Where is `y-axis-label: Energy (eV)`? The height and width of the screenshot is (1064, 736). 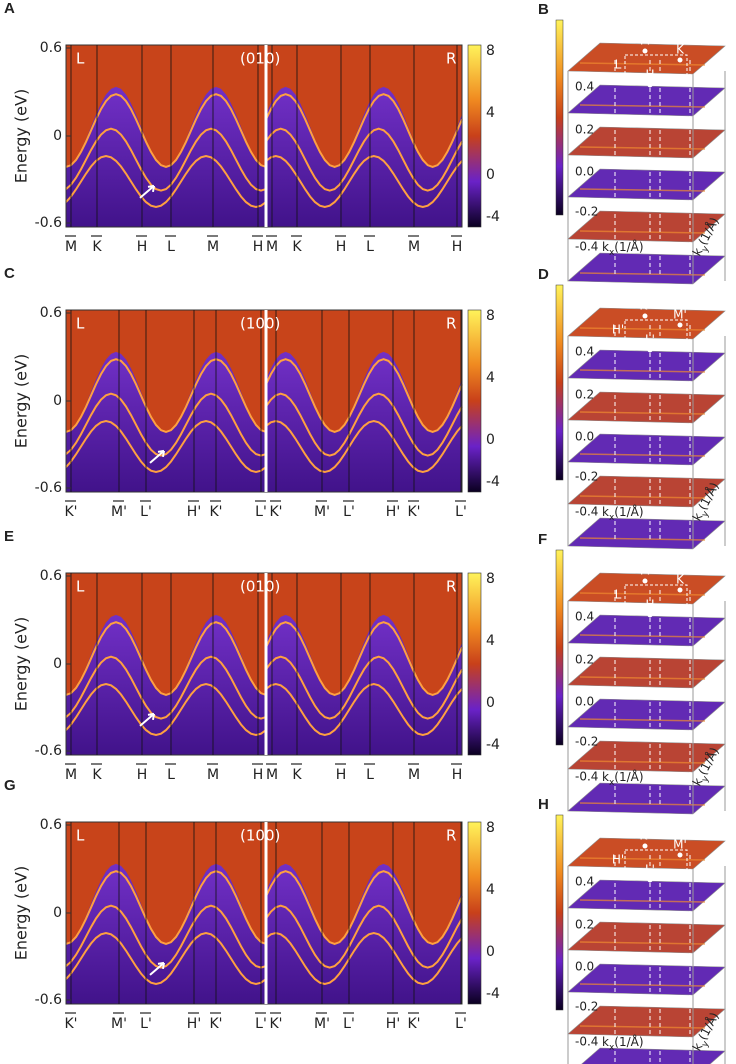
y-axis-label: Energy (eV) is located at coordinates (21, 913).